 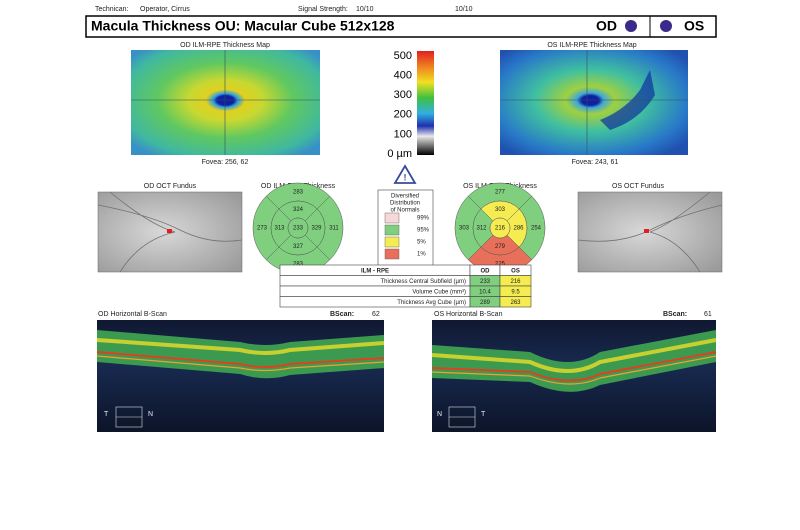 What do you see at coordinates (638, 186) in the screenshot?
I see `os-fundus-title: OS OCT Fundus` at bounding box center [638, 186].